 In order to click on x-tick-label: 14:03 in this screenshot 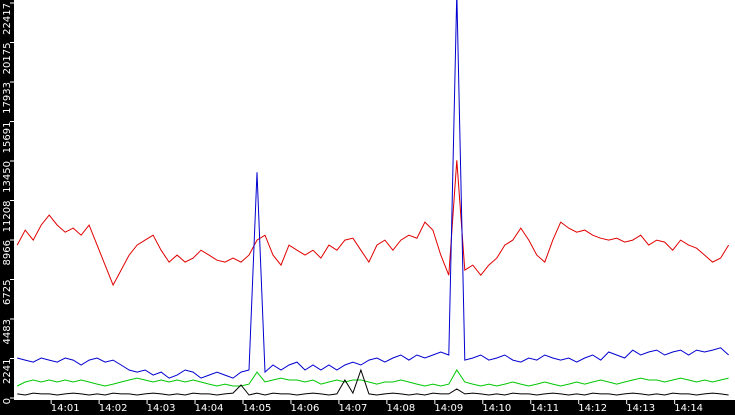, I will do `click(161, 408)`.